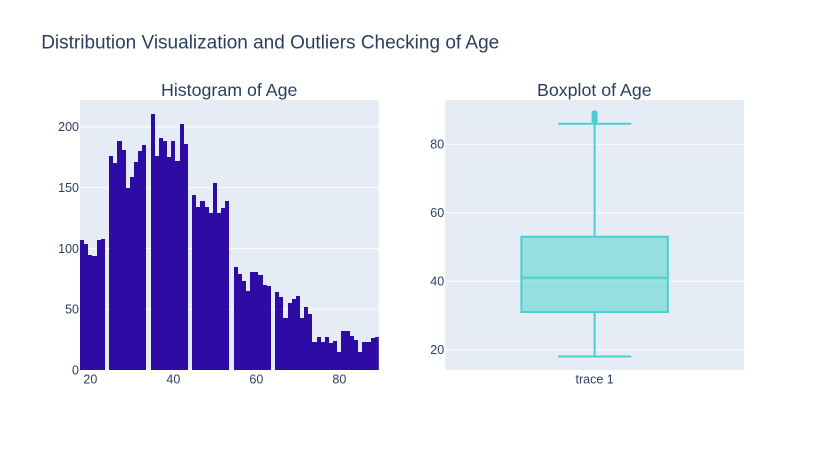 The width and height of the screenshot is (824, 450). Describe the element at coordinates (594, 90) in the screenshot. I see `svg-text: Boxplot of Age` at that location.